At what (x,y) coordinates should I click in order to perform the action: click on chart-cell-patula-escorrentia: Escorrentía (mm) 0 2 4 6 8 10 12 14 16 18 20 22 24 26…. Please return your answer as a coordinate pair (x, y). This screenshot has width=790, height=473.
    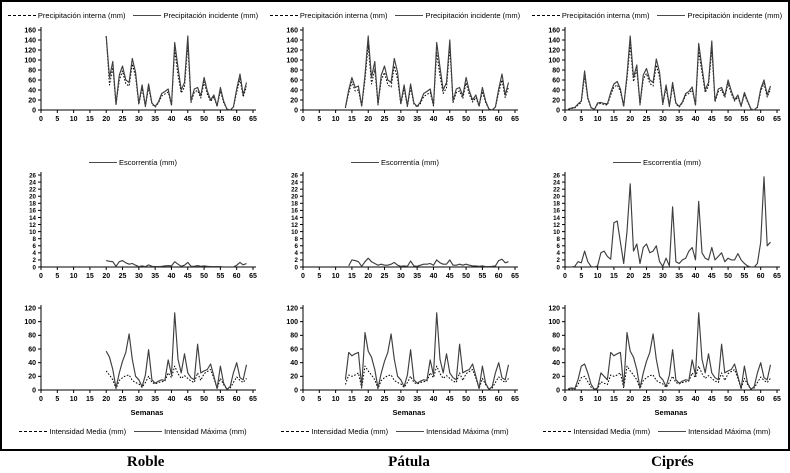
    Looking at the image, I should click on (395, 217).